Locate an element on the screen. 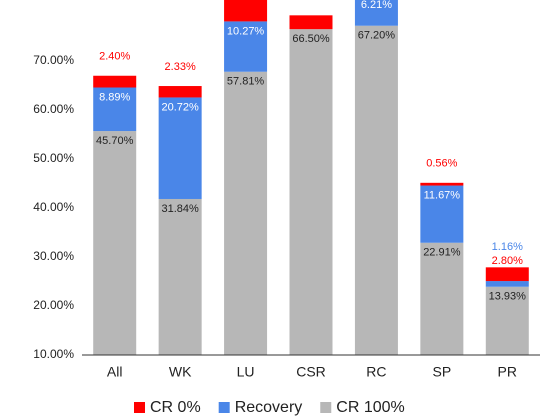 This screenshot has height=418, width=550. y-tick-label: 70.00% is located at coordinates (53, 60).